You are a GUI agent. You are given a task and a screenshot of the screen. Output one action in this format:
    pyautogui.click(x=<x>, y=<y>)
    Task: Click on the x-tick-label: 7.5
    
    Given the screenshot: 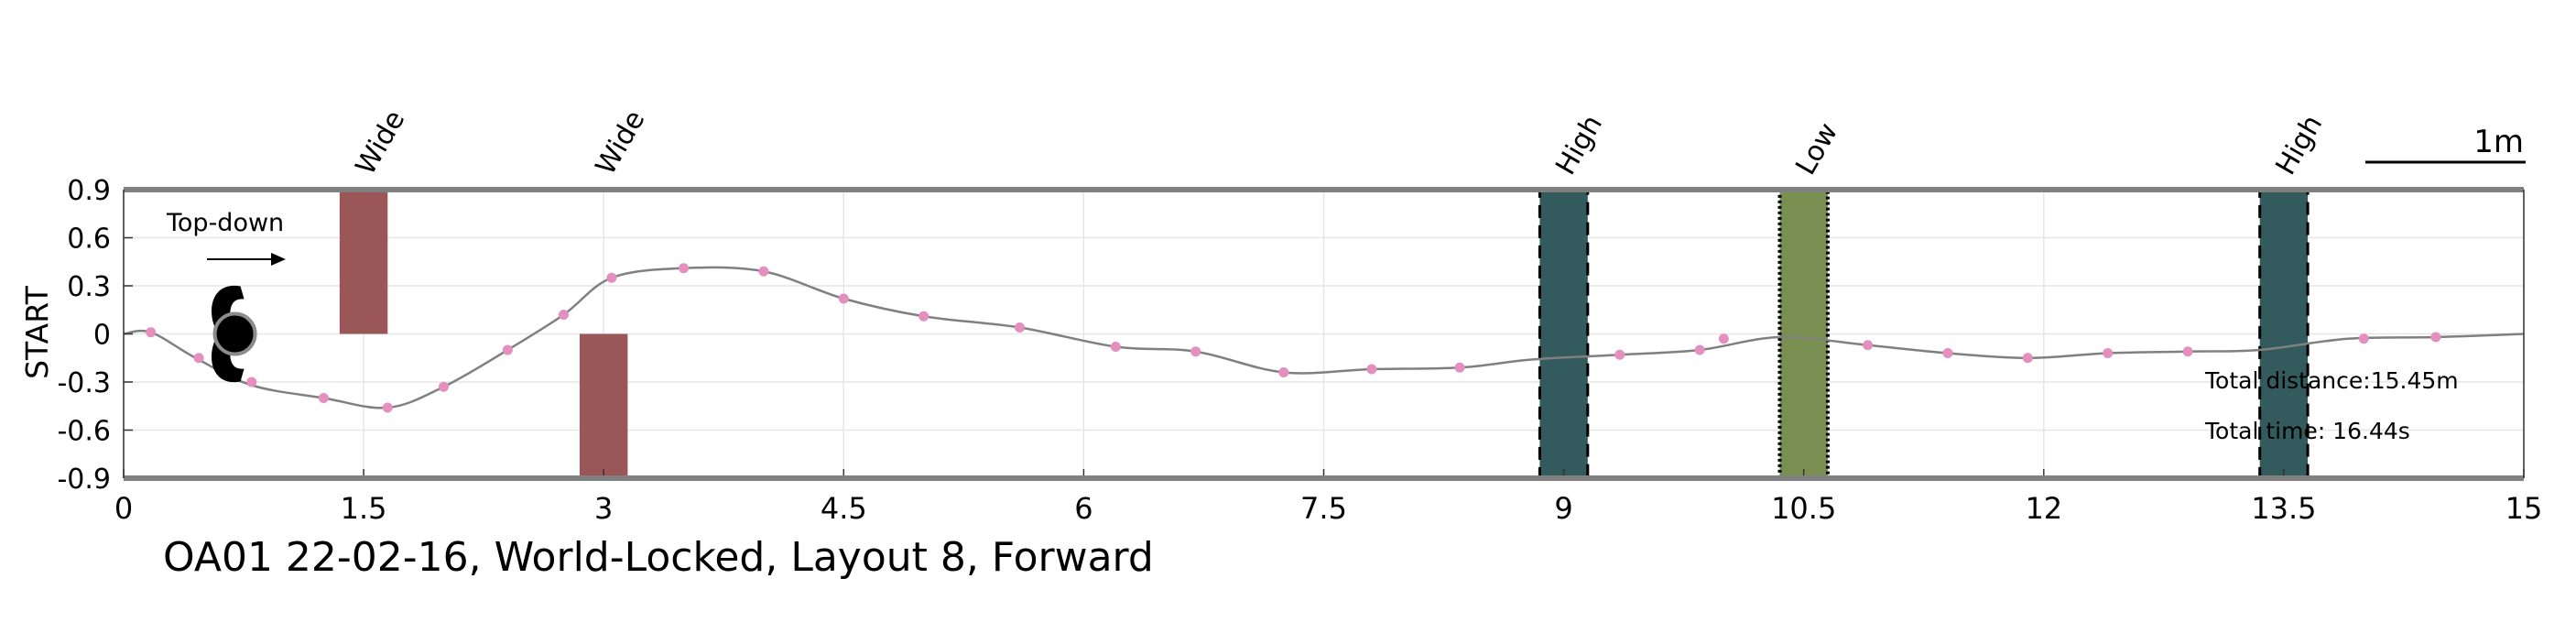 What is the action you would take?
    pyautogui.click(x=1323, y=509)
    